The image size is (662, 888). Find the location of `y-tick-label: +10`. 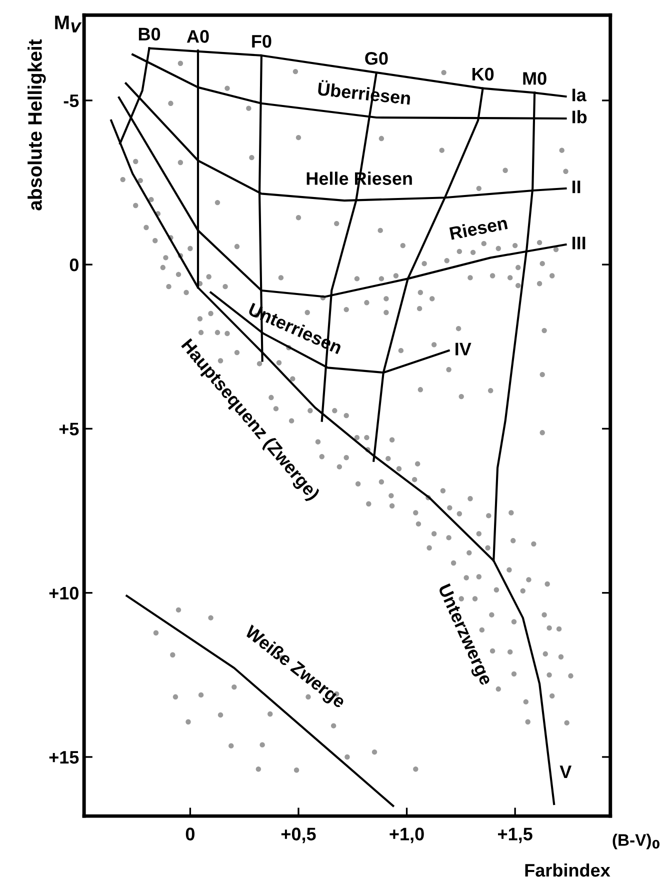

y-tick-label: +10 is located at coordinates (63, 593).